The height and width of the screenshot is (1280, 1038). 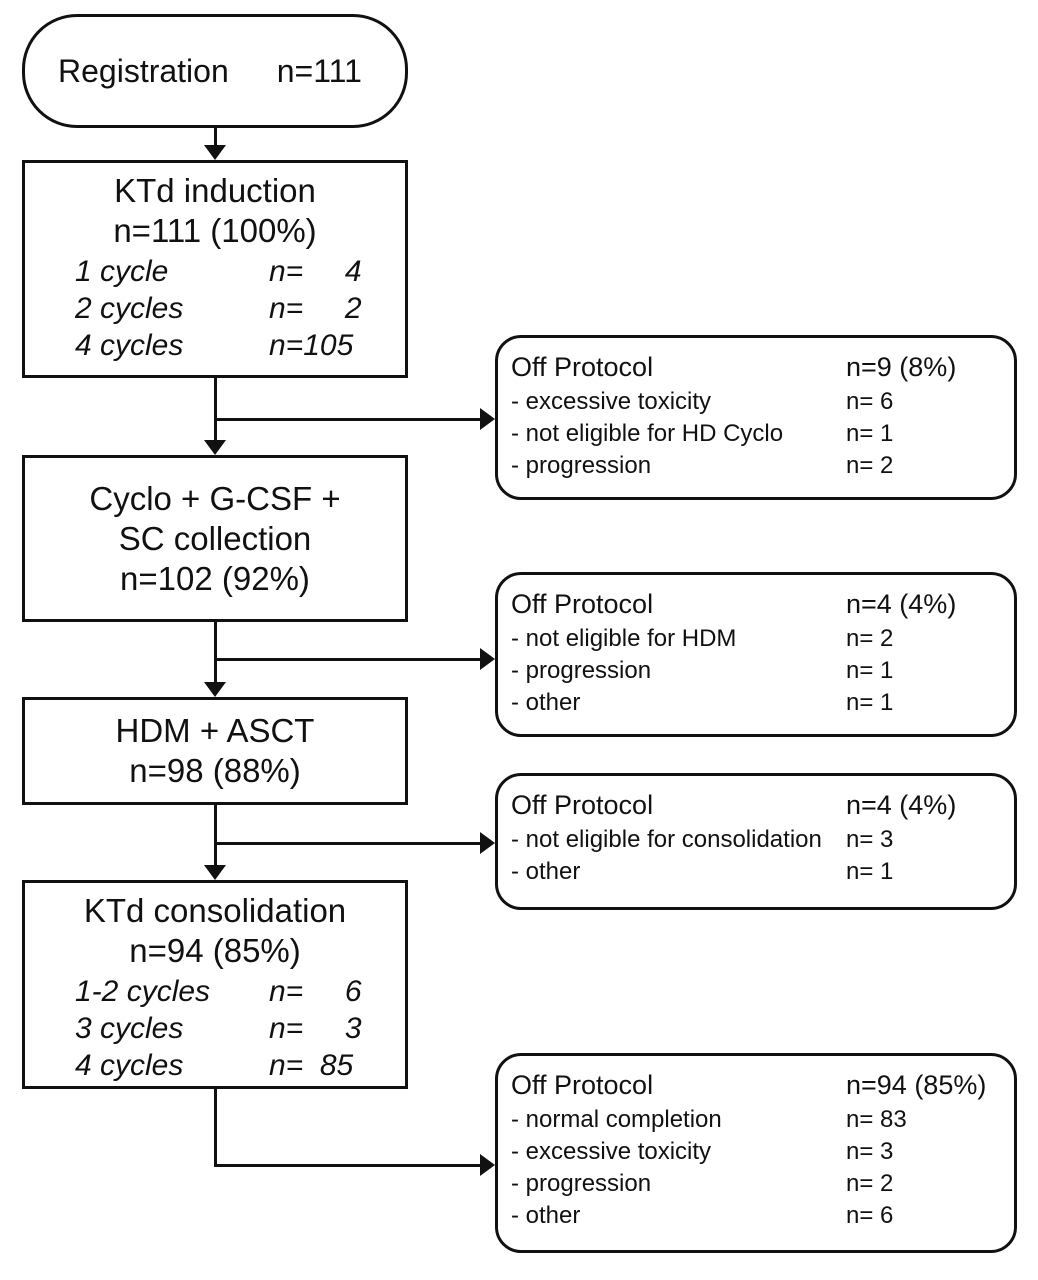 I want to click on collection-title-line2: SC collection, so click(x=215, y=538).